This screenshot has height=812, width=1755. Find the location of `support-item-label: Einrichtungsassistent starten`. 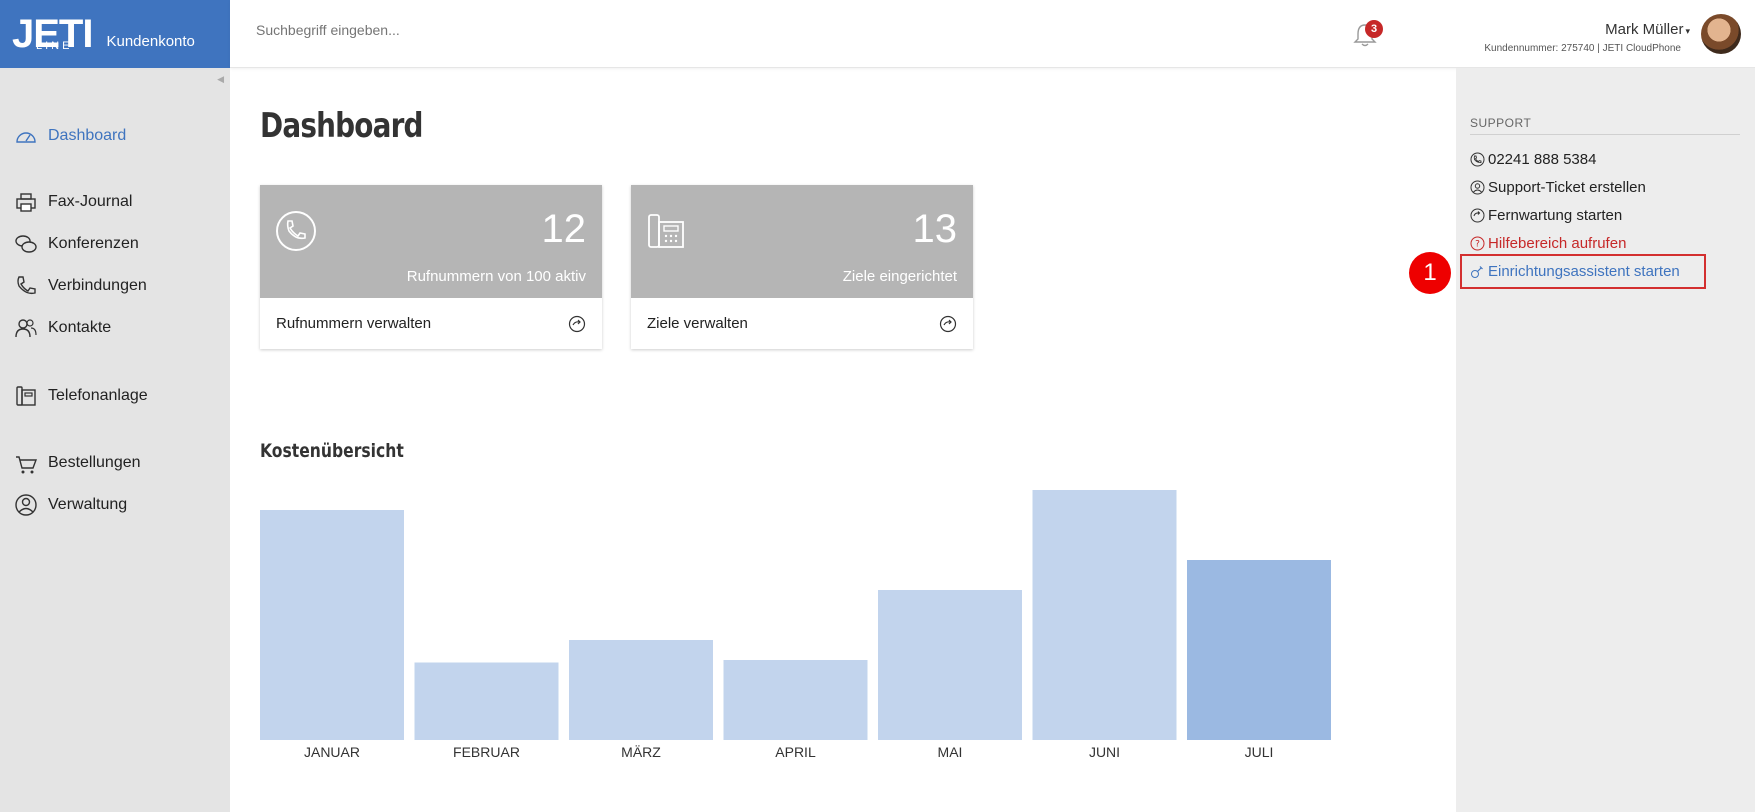

support-item-label: Einrichtungsassistent starten is located at coordinates (1584, 271).